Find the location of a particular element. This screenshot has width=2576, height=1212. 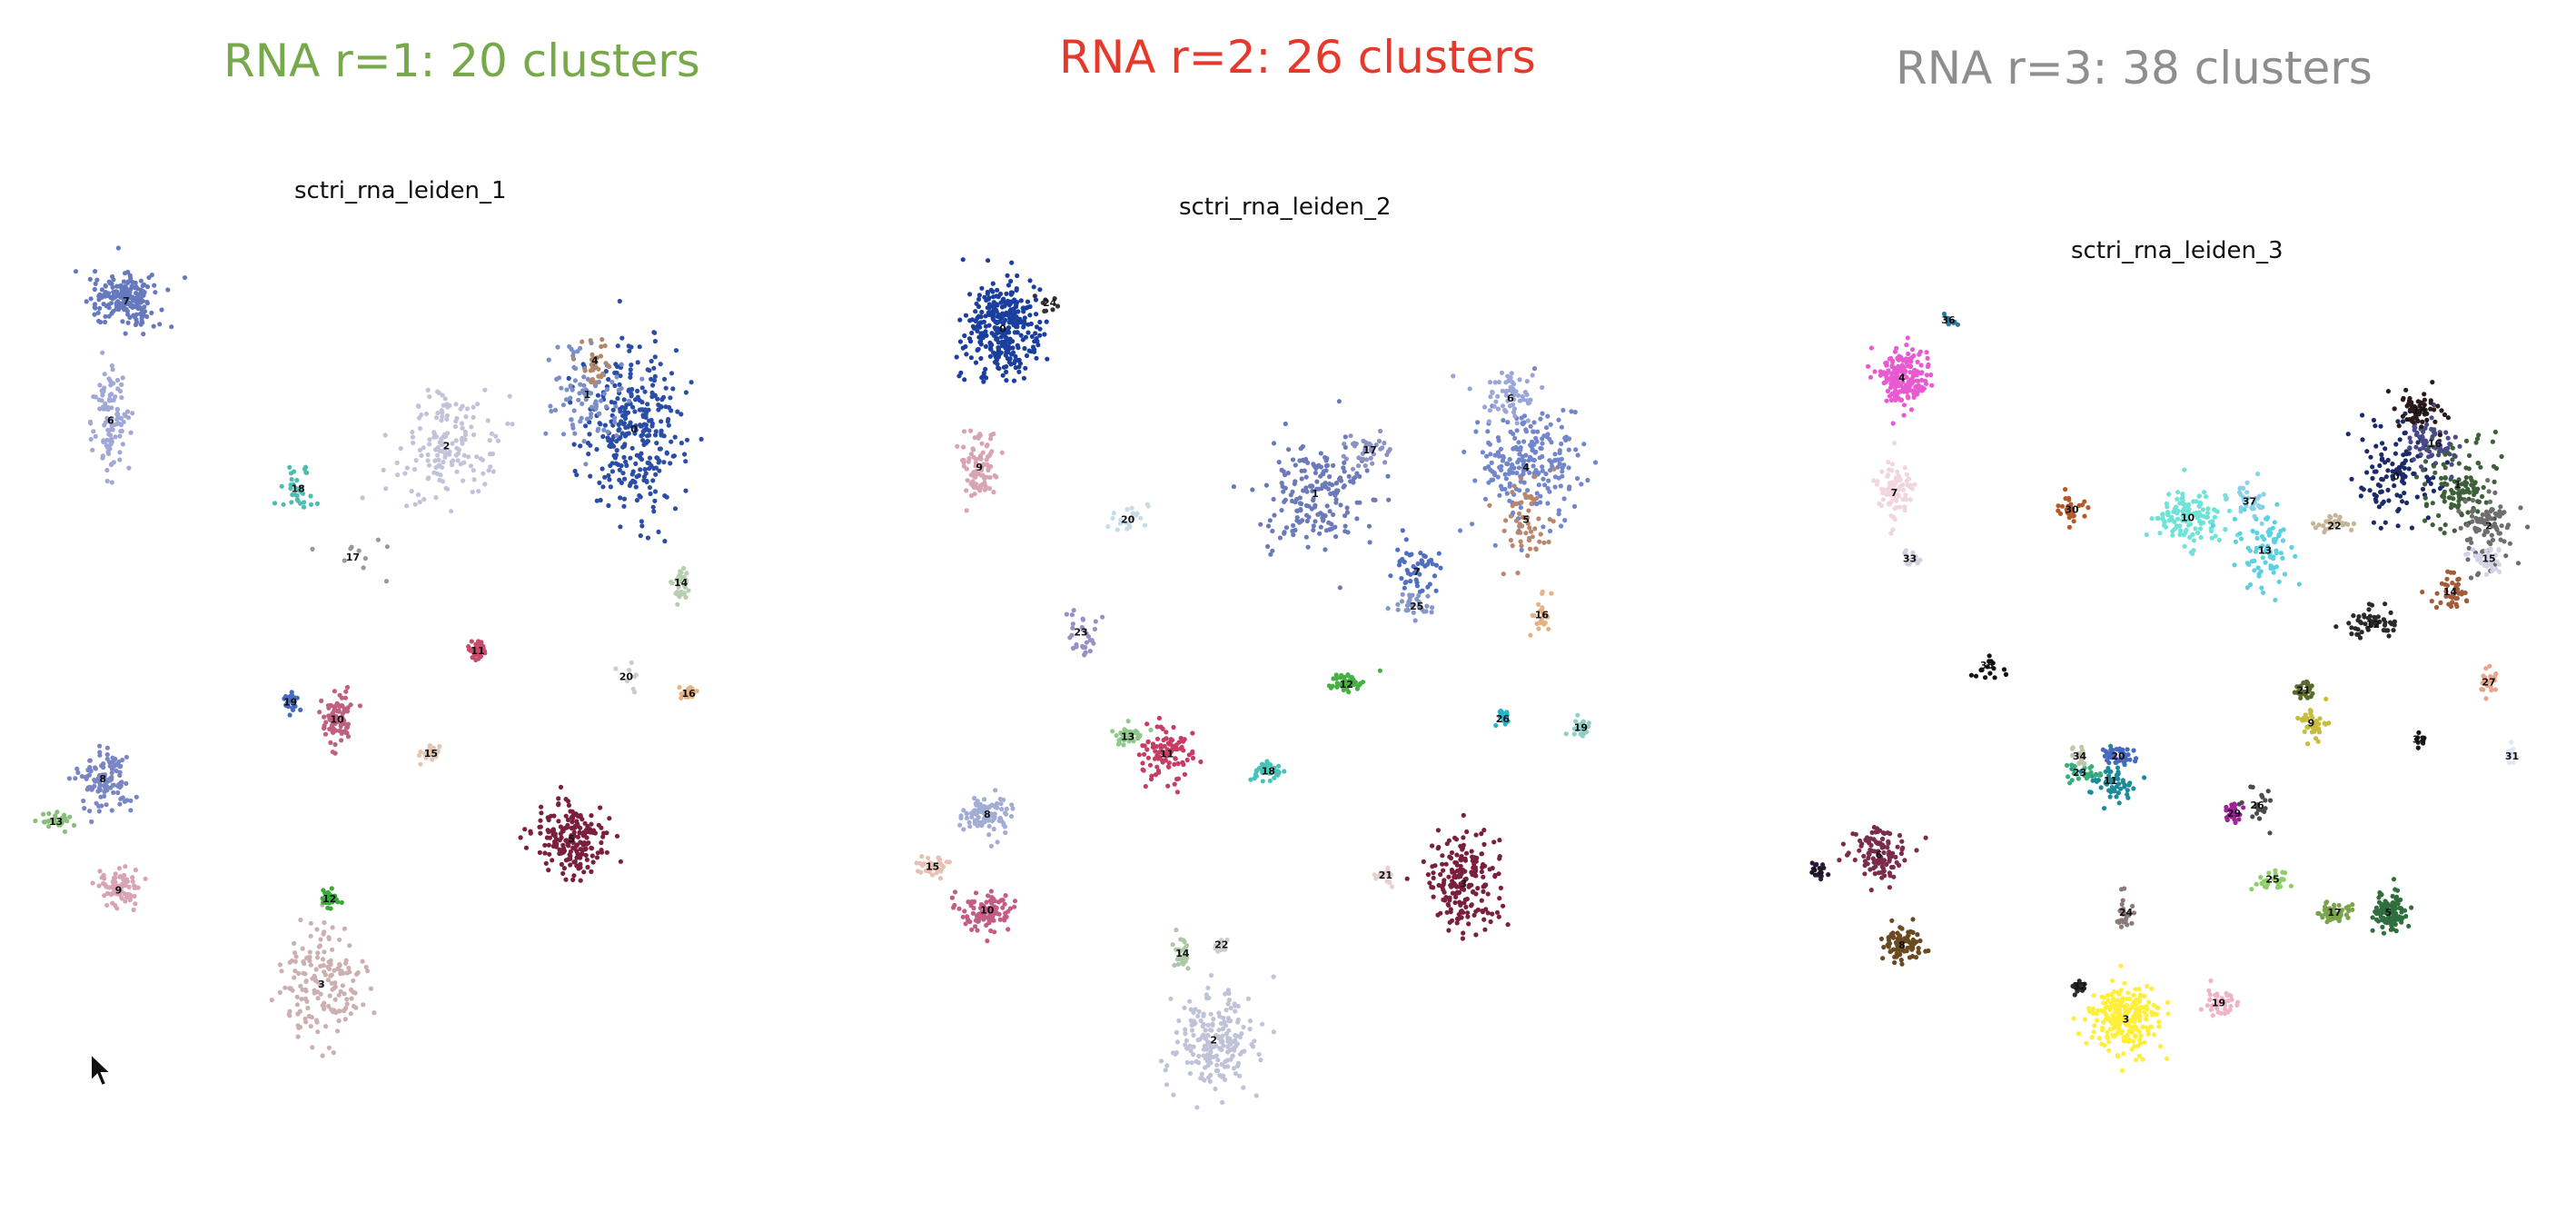

cluster-13-points is located at coordinates (1132, 733).